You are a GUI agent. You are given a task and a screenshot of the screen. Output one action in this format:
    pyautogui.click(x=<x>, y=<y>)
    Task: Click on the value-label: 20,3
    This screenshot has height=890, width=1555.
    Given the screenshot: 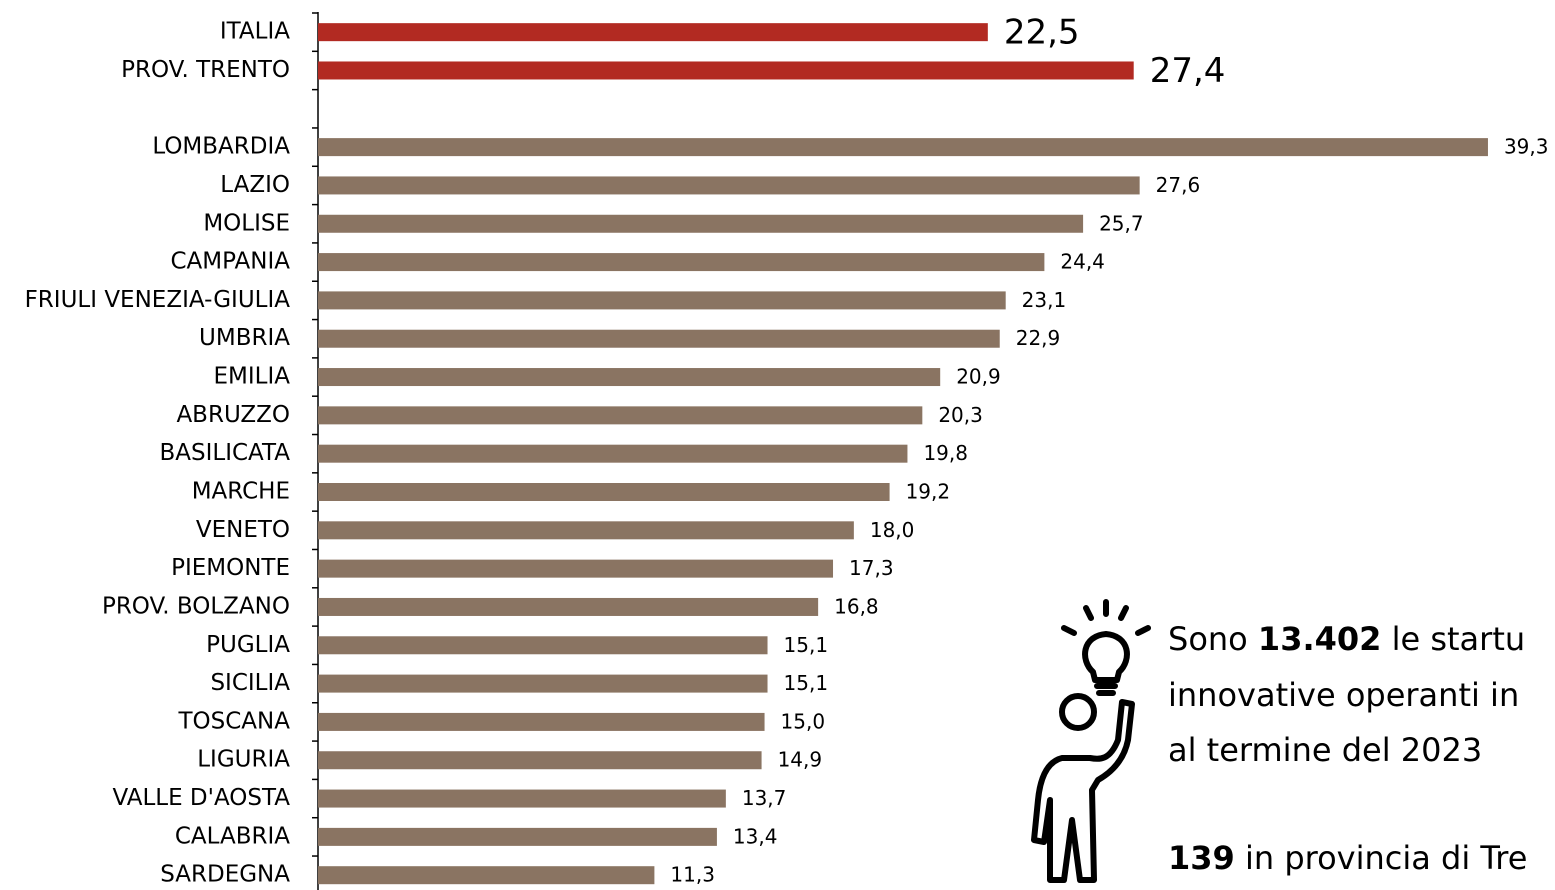 What is the action you would take?
    pyautogui.click(x=960, y=415)
    